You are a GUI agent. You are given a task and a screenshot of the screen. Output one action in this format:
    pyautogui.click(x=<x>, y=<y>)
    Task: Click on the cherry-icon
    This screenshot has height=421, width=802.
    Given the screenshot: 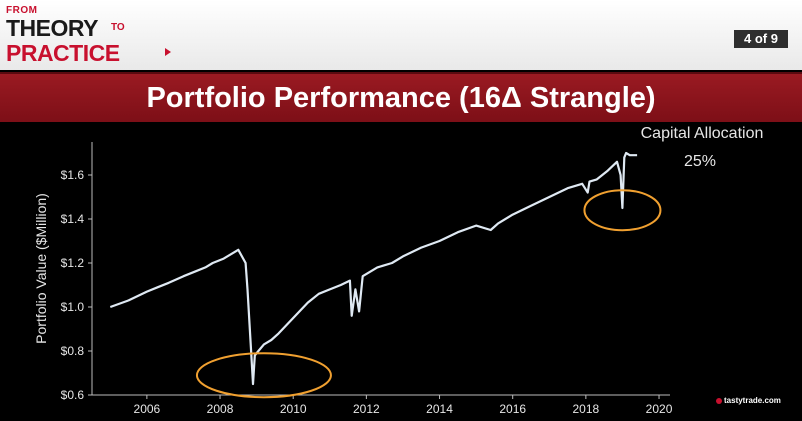 What is the action you would take?
    pyautogui.click(x=719, y=400)
    